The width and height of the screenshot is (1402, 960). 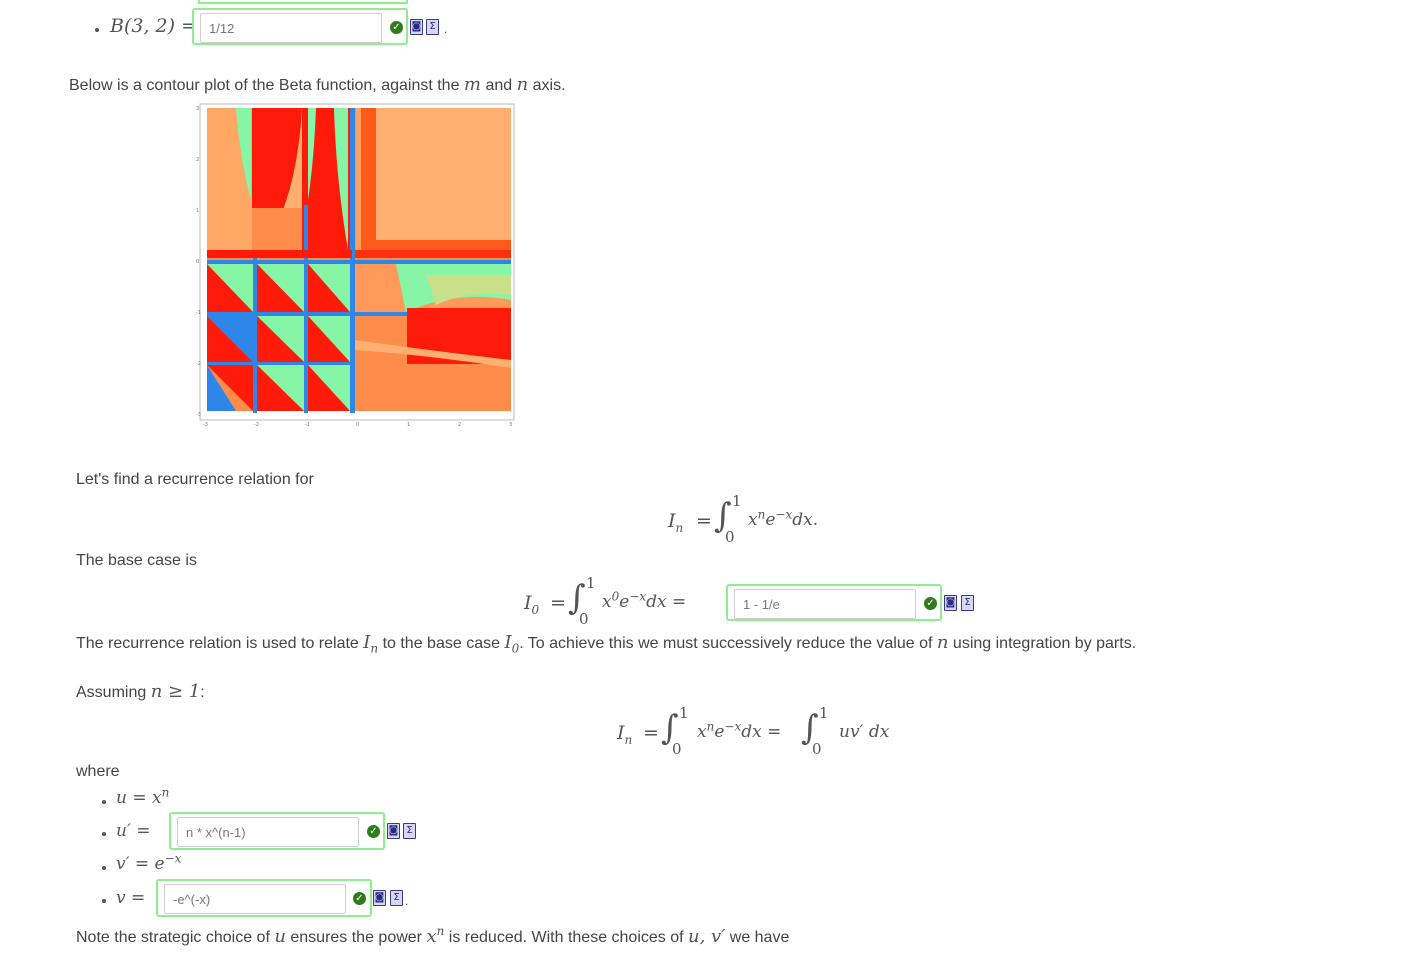 I want to click on y-tick: 3, so click(x=197, y=109).